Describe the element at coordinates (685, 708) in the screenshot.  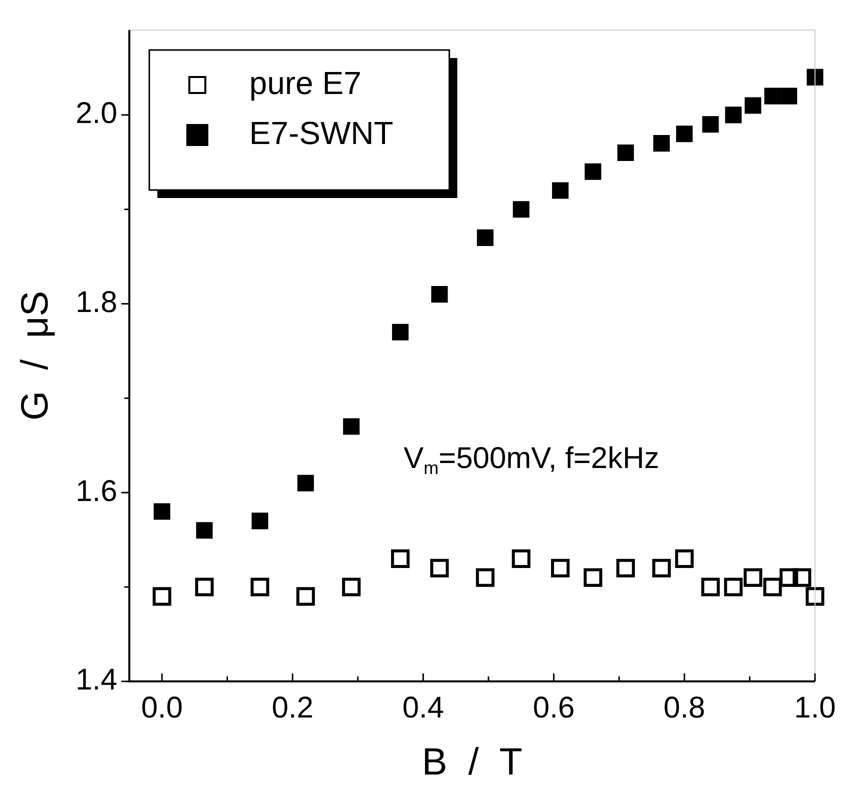
I see `x-tick-label: 0.8` at that location.